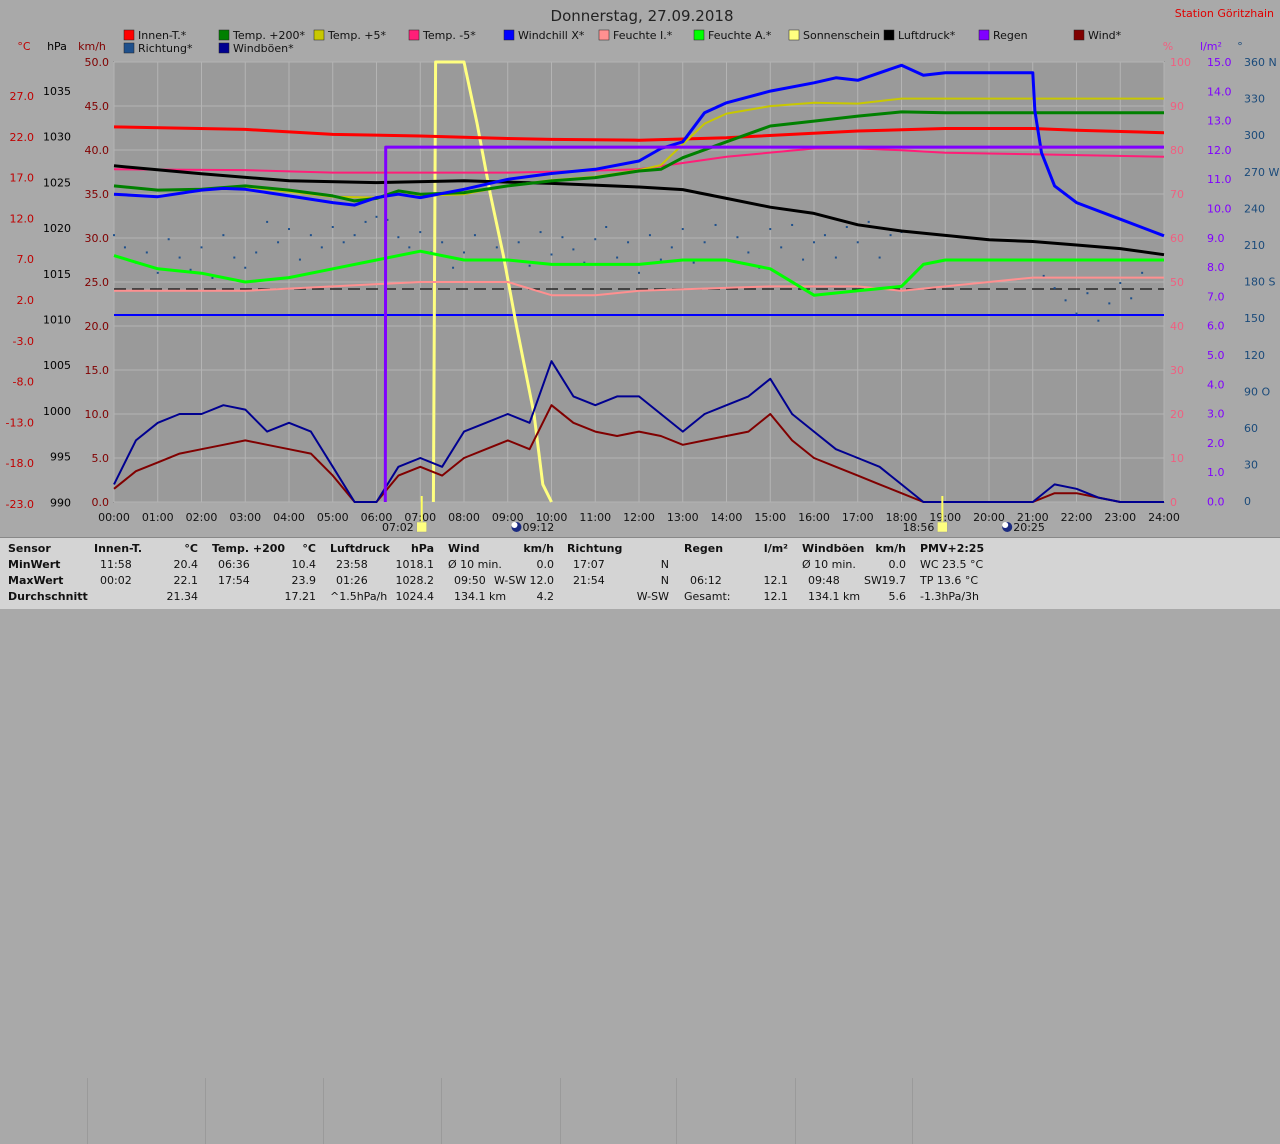 Image resolution: width=1280 pixels, height=1144 pixels. Describe the element at coordinates (1173, 502) in the screenshot. I see `tick-label-percent: 0` at that location.